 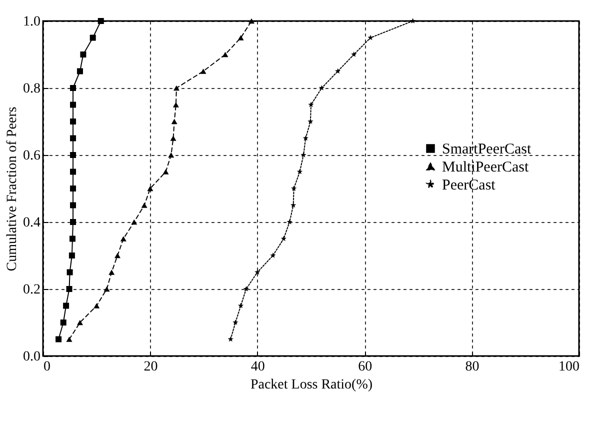 What do you see at coordinates (31, 156) in the screenshot?
I see `y-tick-label: 0.6` at bounding box center [31, 156].